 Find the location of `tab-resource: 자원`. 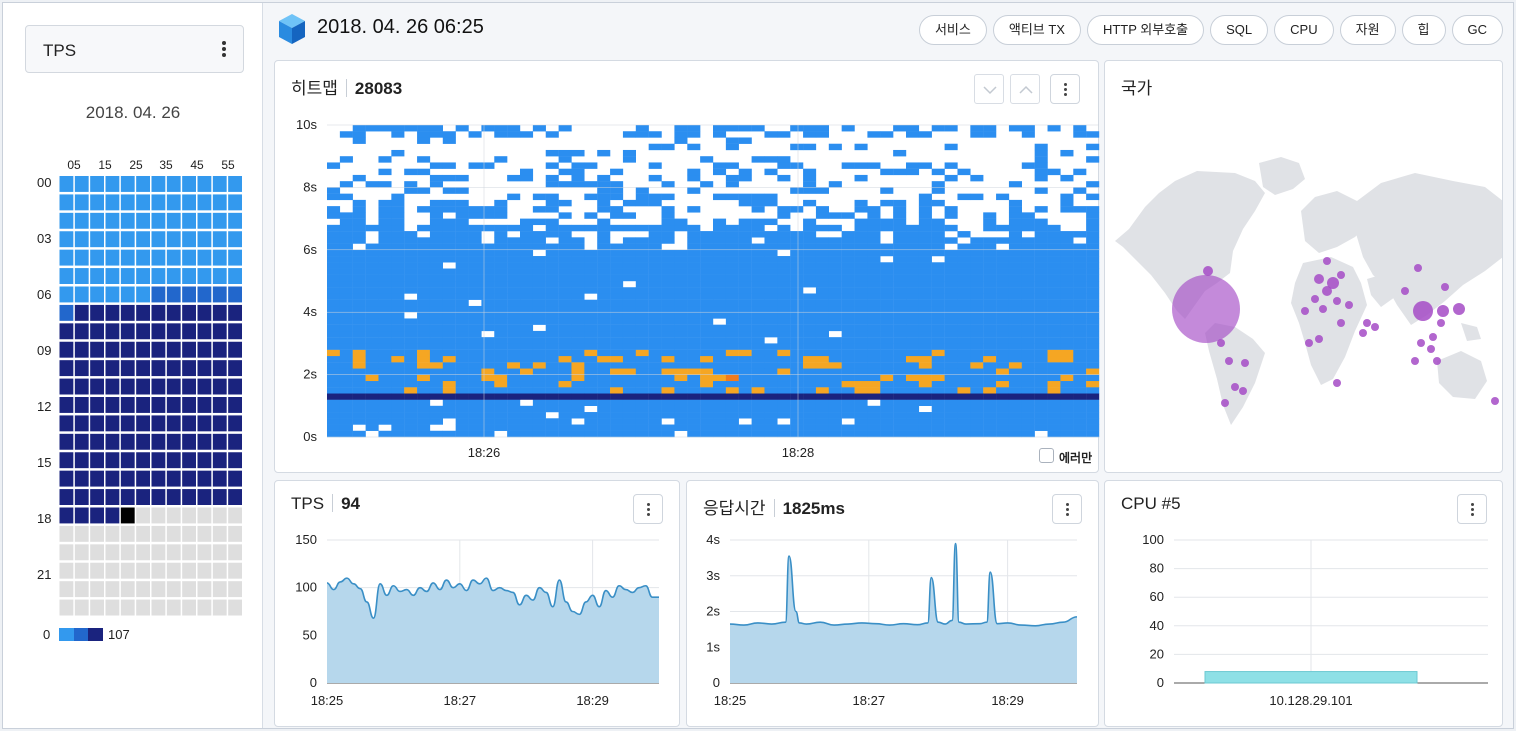

tab-resource: 자원 is located at coordinates (1367, 30).